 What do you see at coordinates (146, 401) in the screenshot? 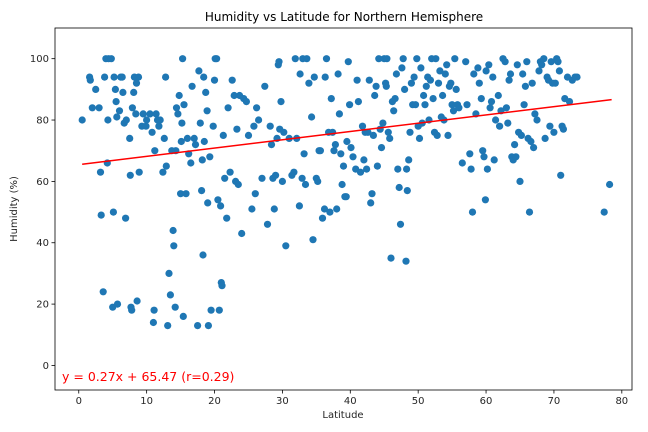
I see `x-tick-label: 10` at bounding box center [146, 401].